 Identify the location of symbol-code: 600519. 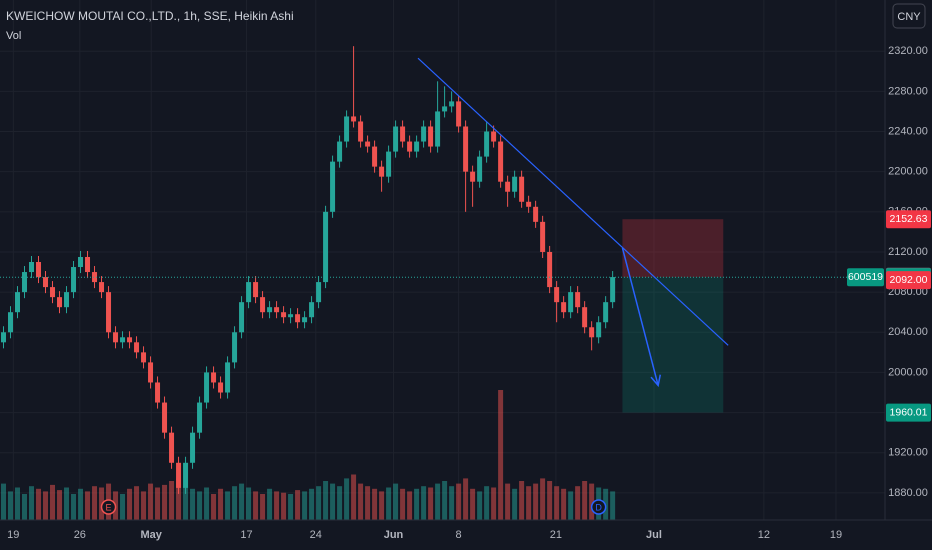
(865, 277).